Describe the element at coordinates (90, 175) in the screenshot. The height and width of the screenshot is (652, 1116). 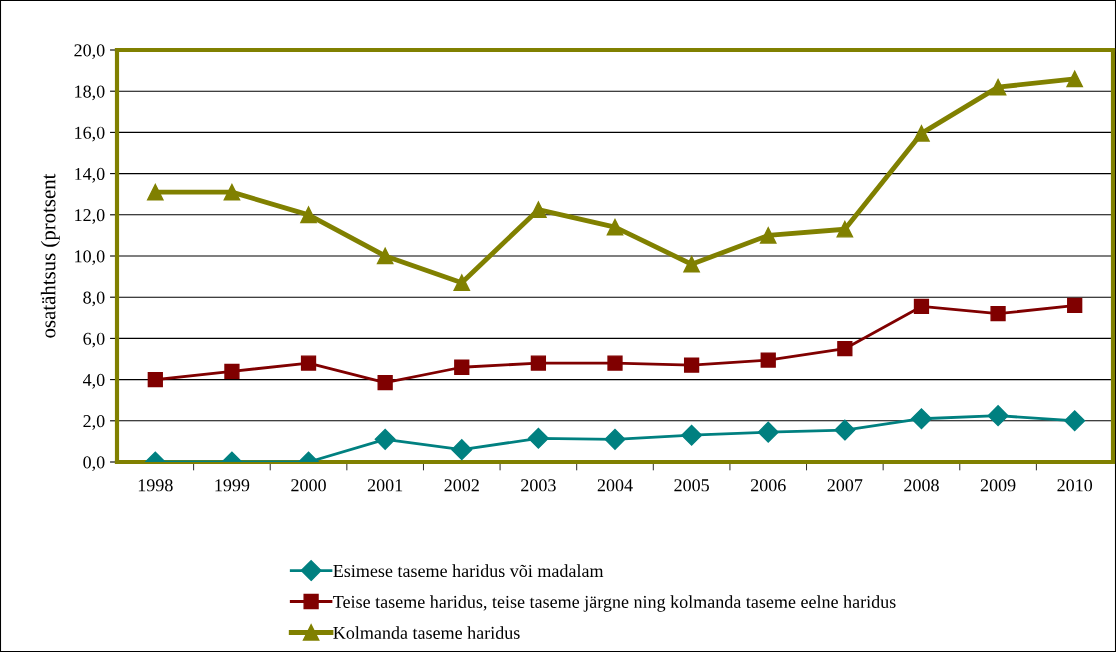
I see `y-tick-label: 14,0` at that location.